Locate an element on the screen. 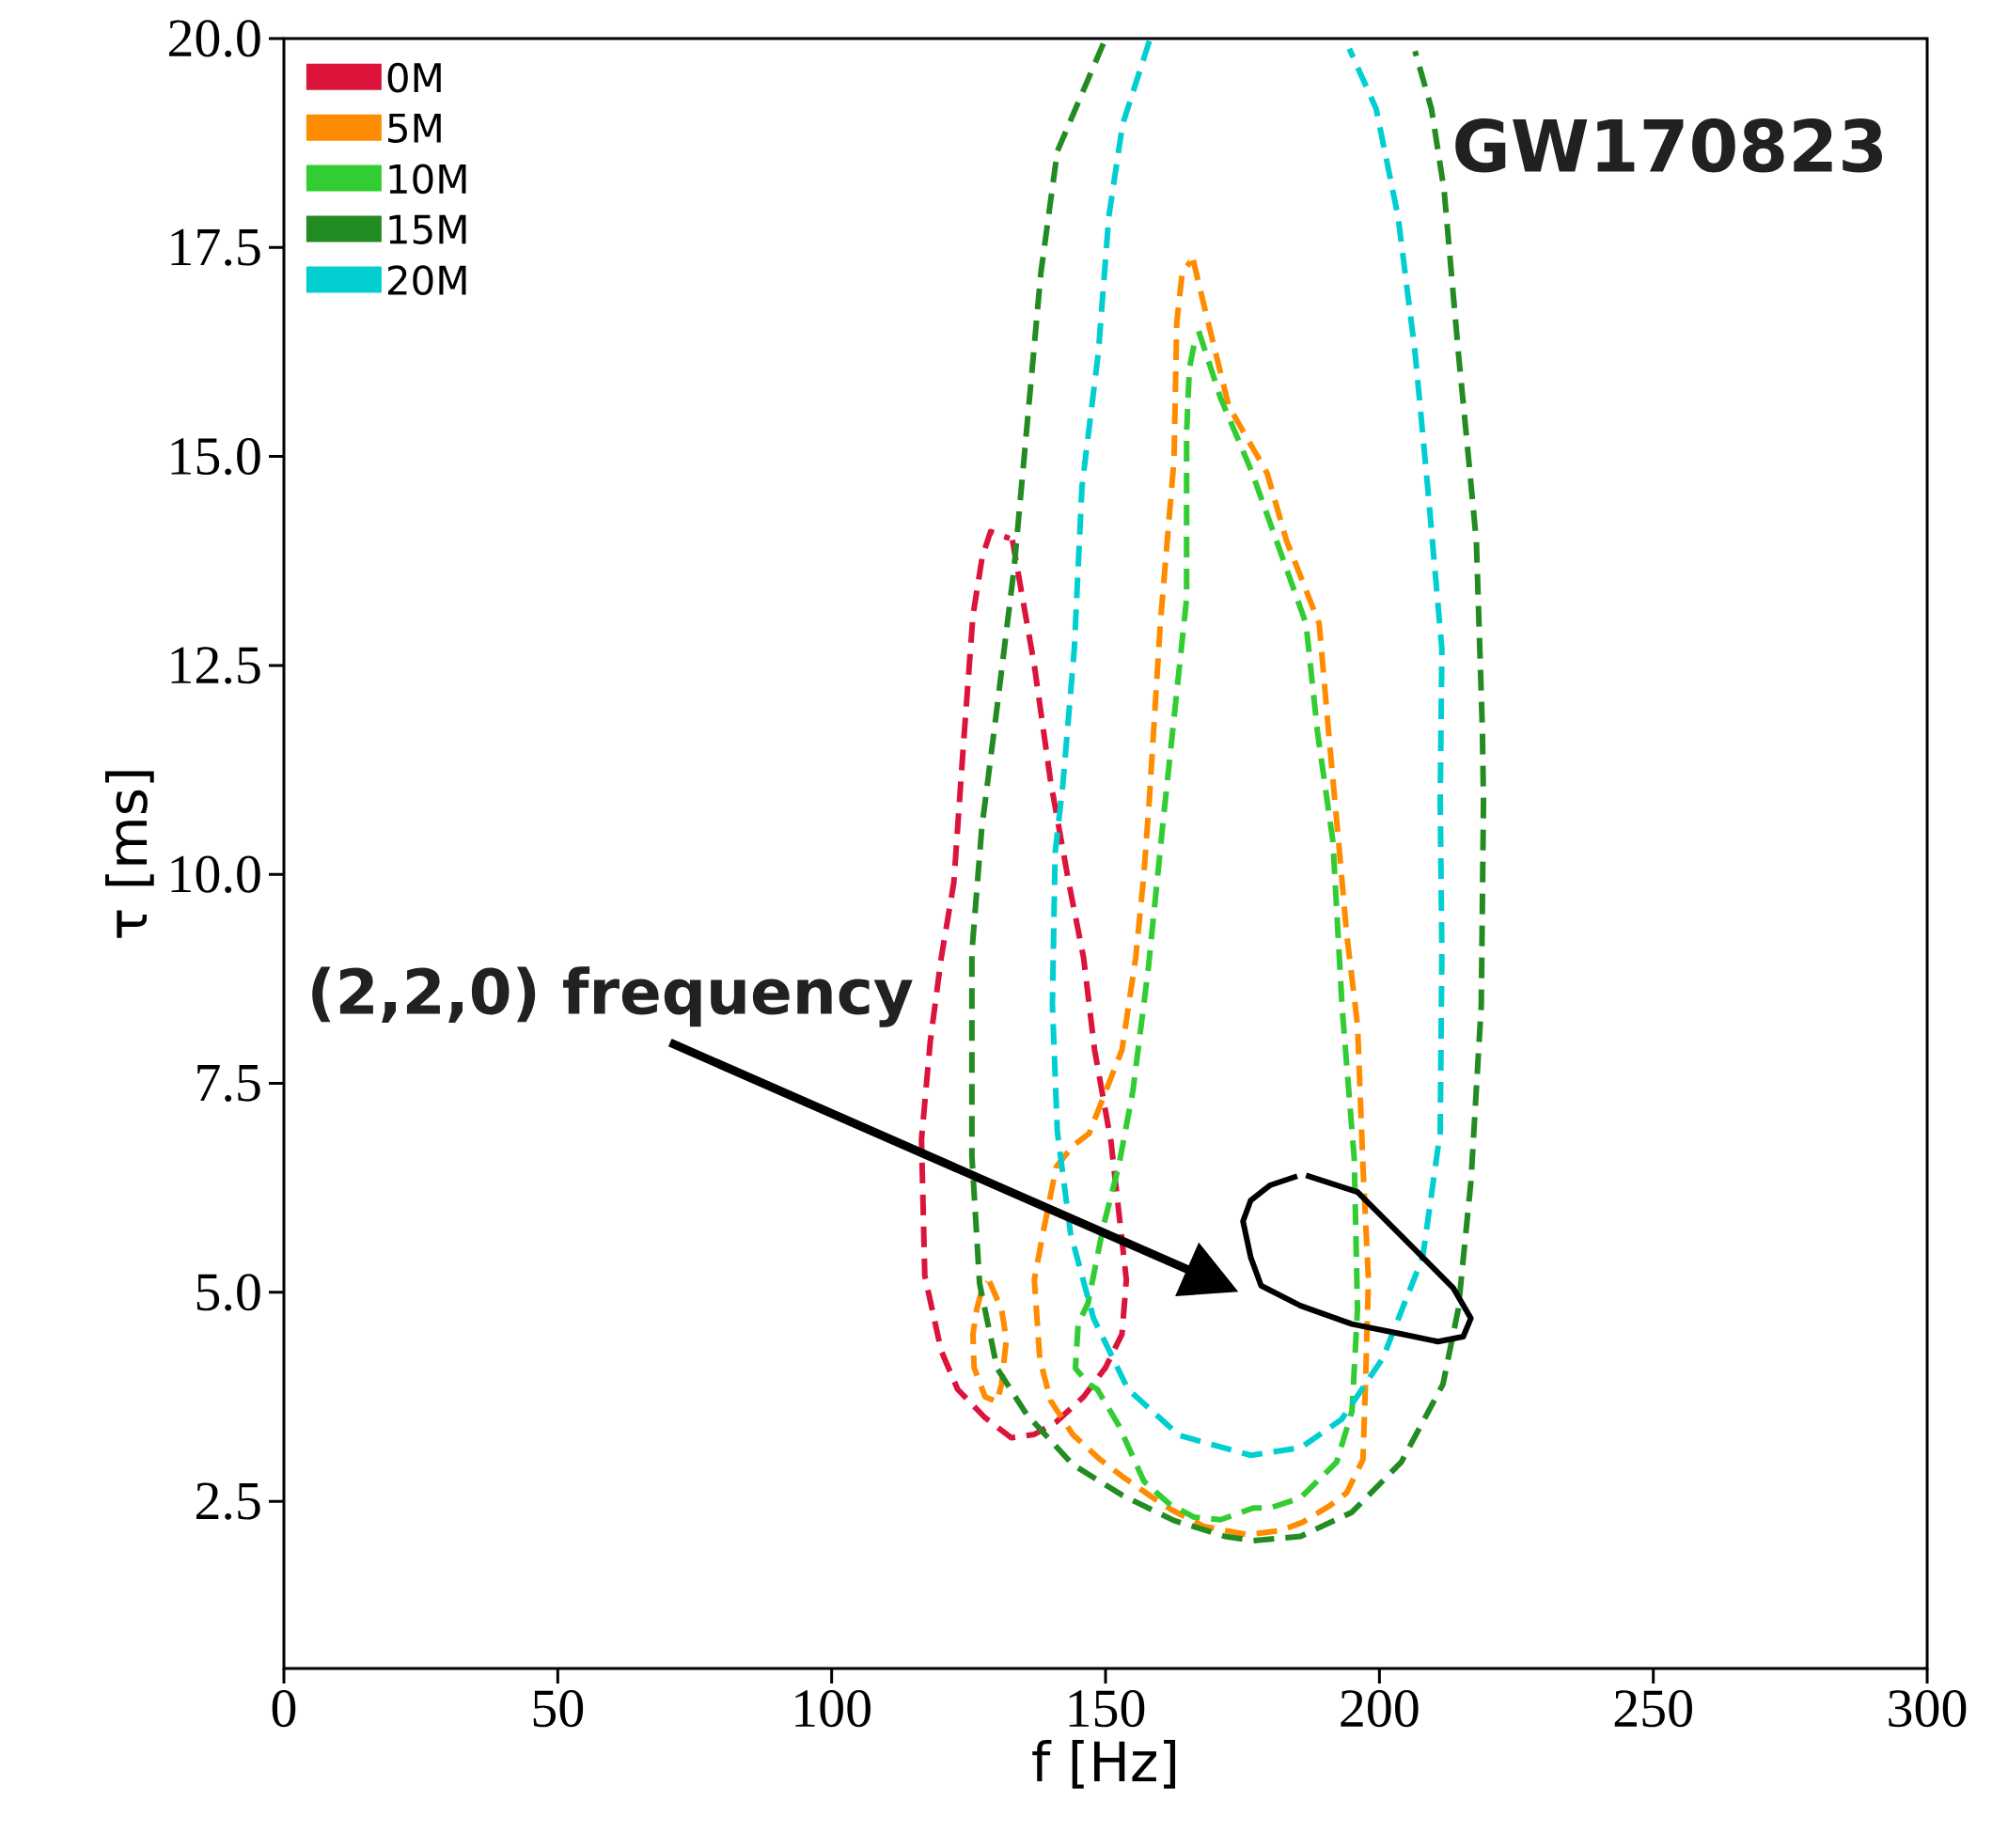 This screenshot has width=2008, height=1848. x-tick-label: 0 is located at coordinates (284, 1709).